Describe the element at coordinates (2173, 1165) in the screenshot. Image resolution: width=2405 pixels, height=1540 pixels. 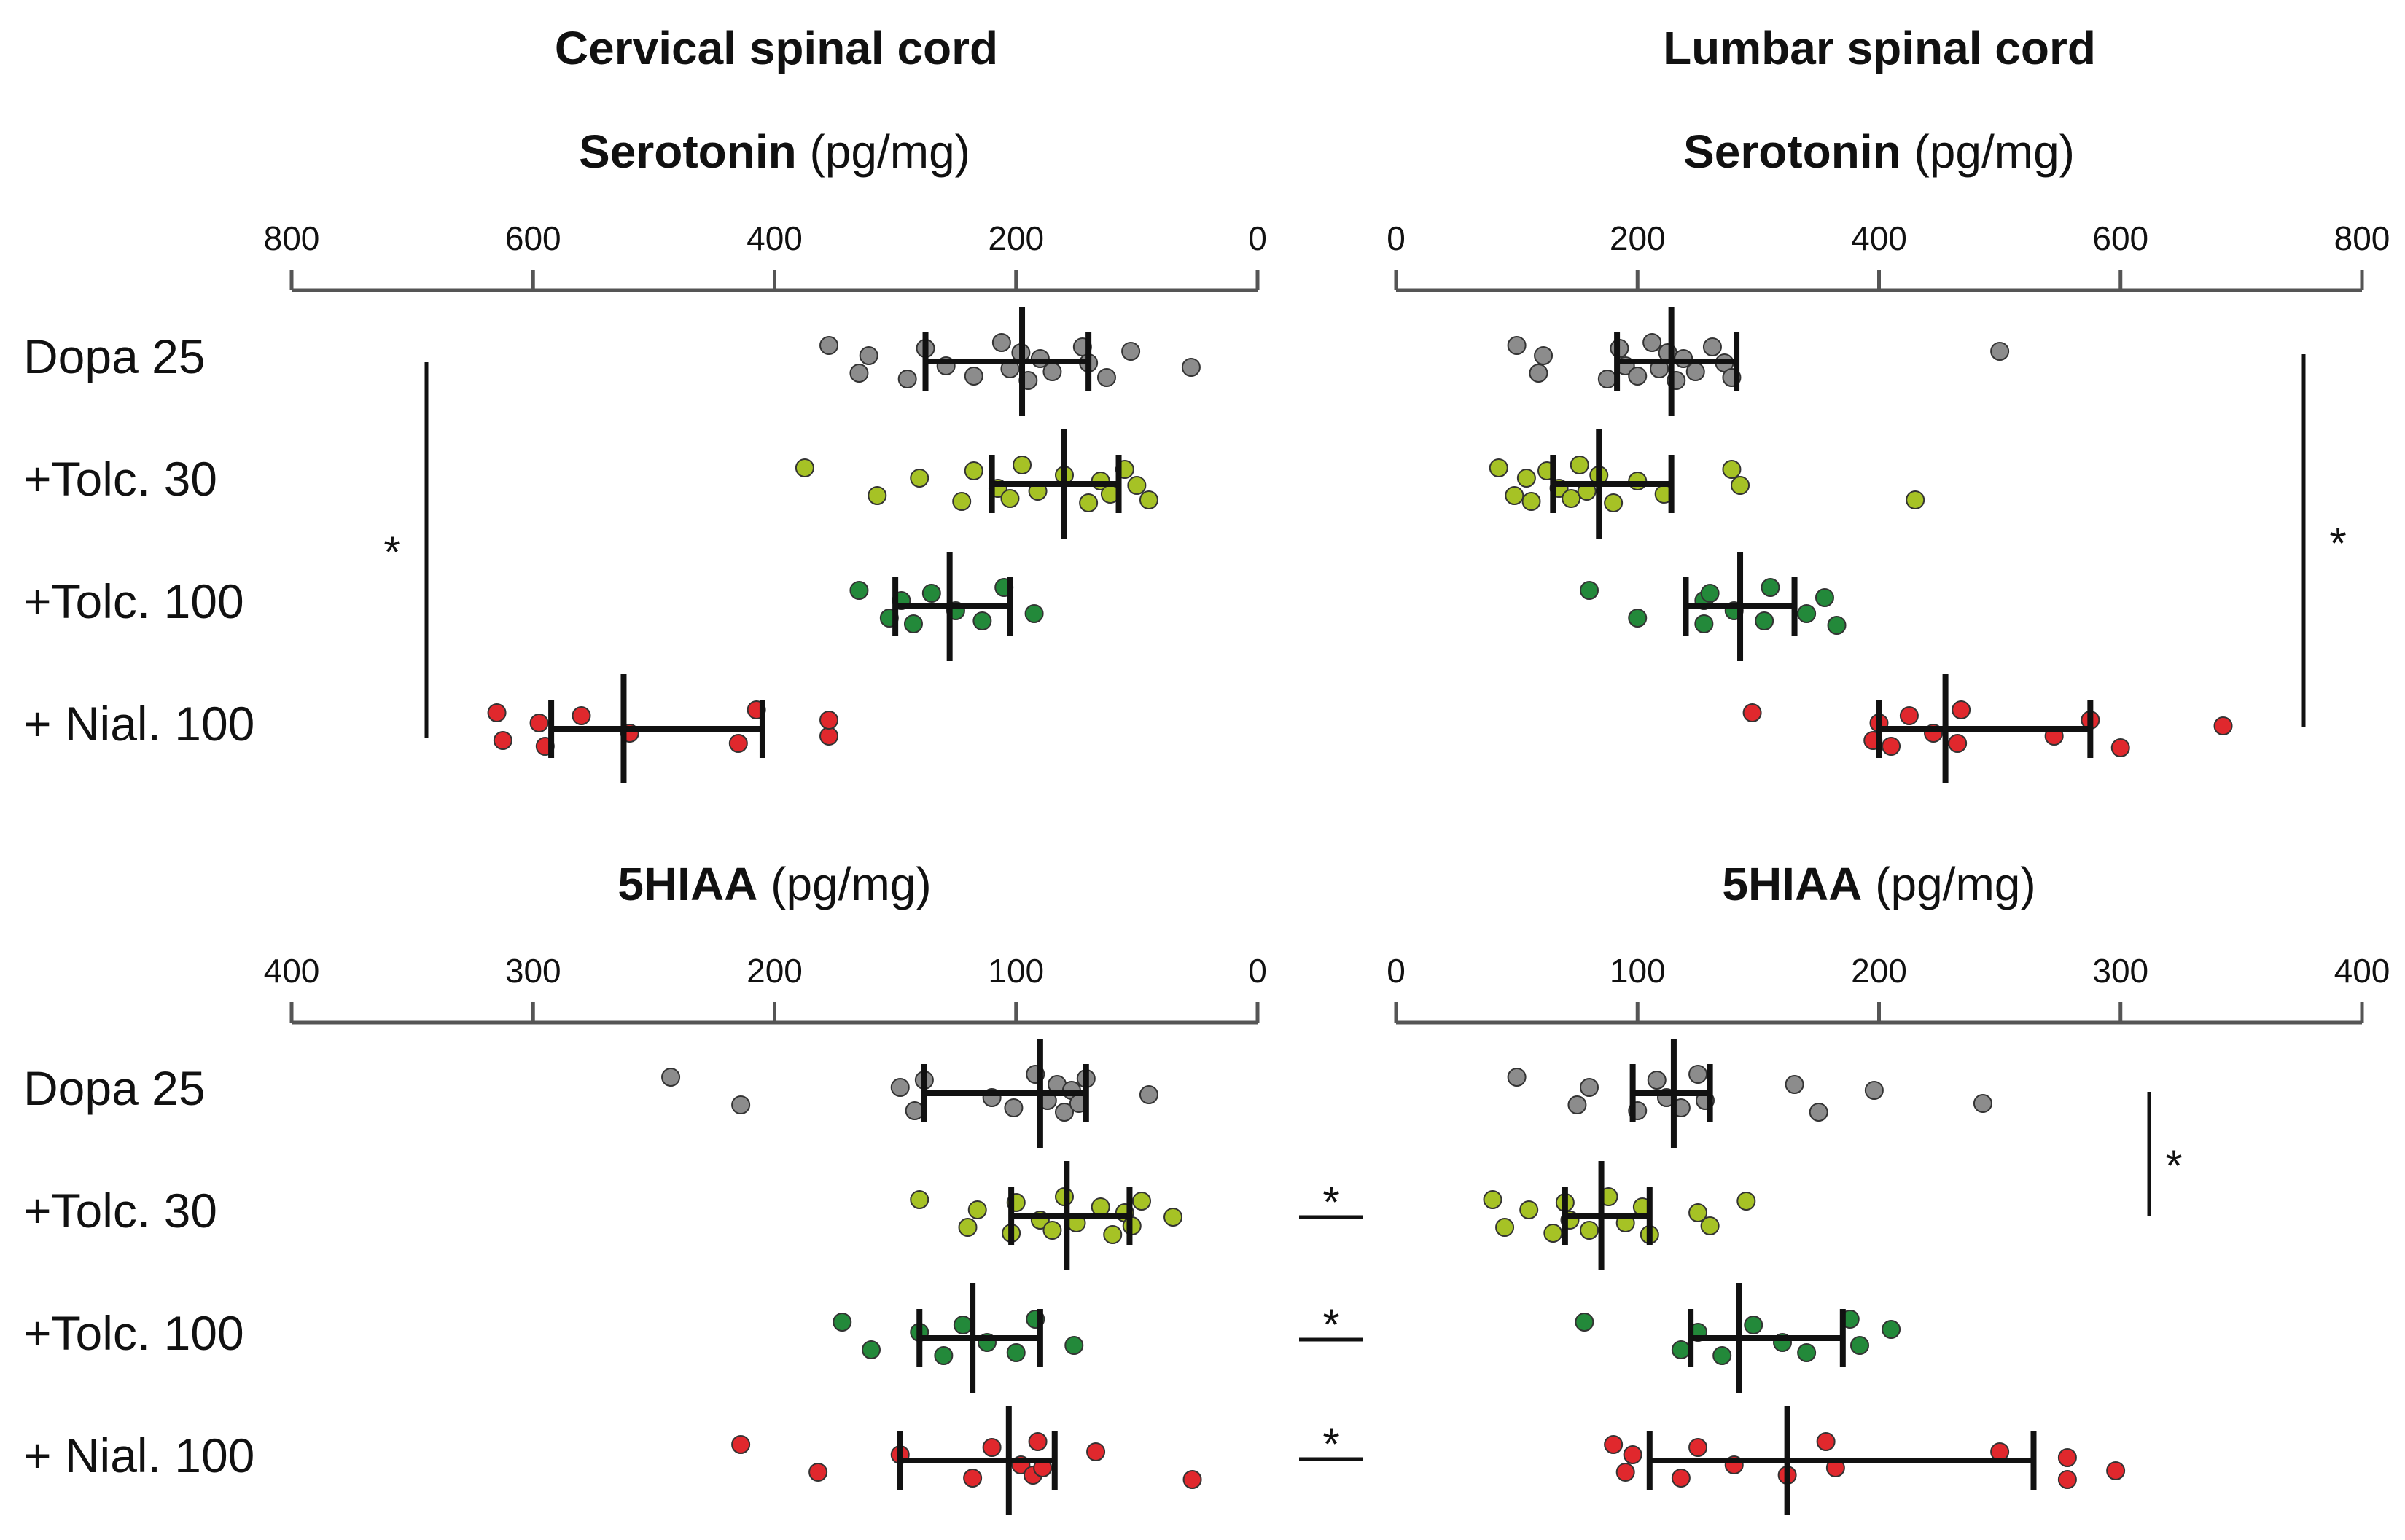
I see `sig-star-lumbar-5hiaa: *` at that location.